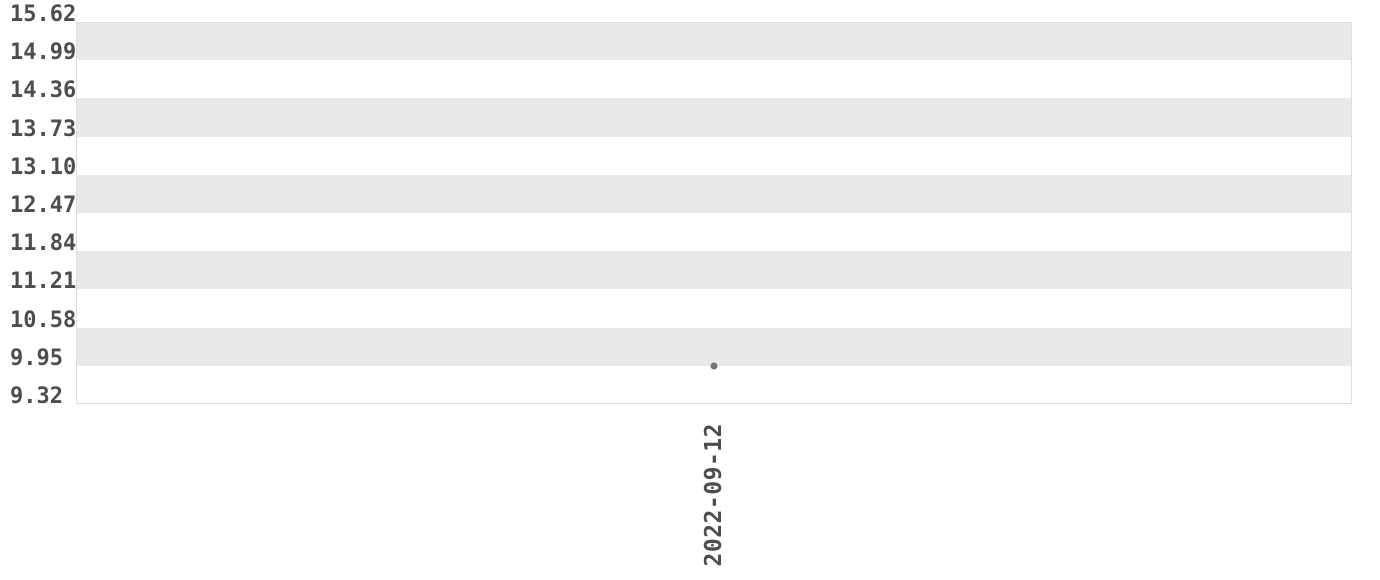 This screenshot has width=1380, height=580. What do you see at coordinates (43, 282) in the screenshot?
I see `y-tick-label: 11.21` at bounding box center [43, 282].